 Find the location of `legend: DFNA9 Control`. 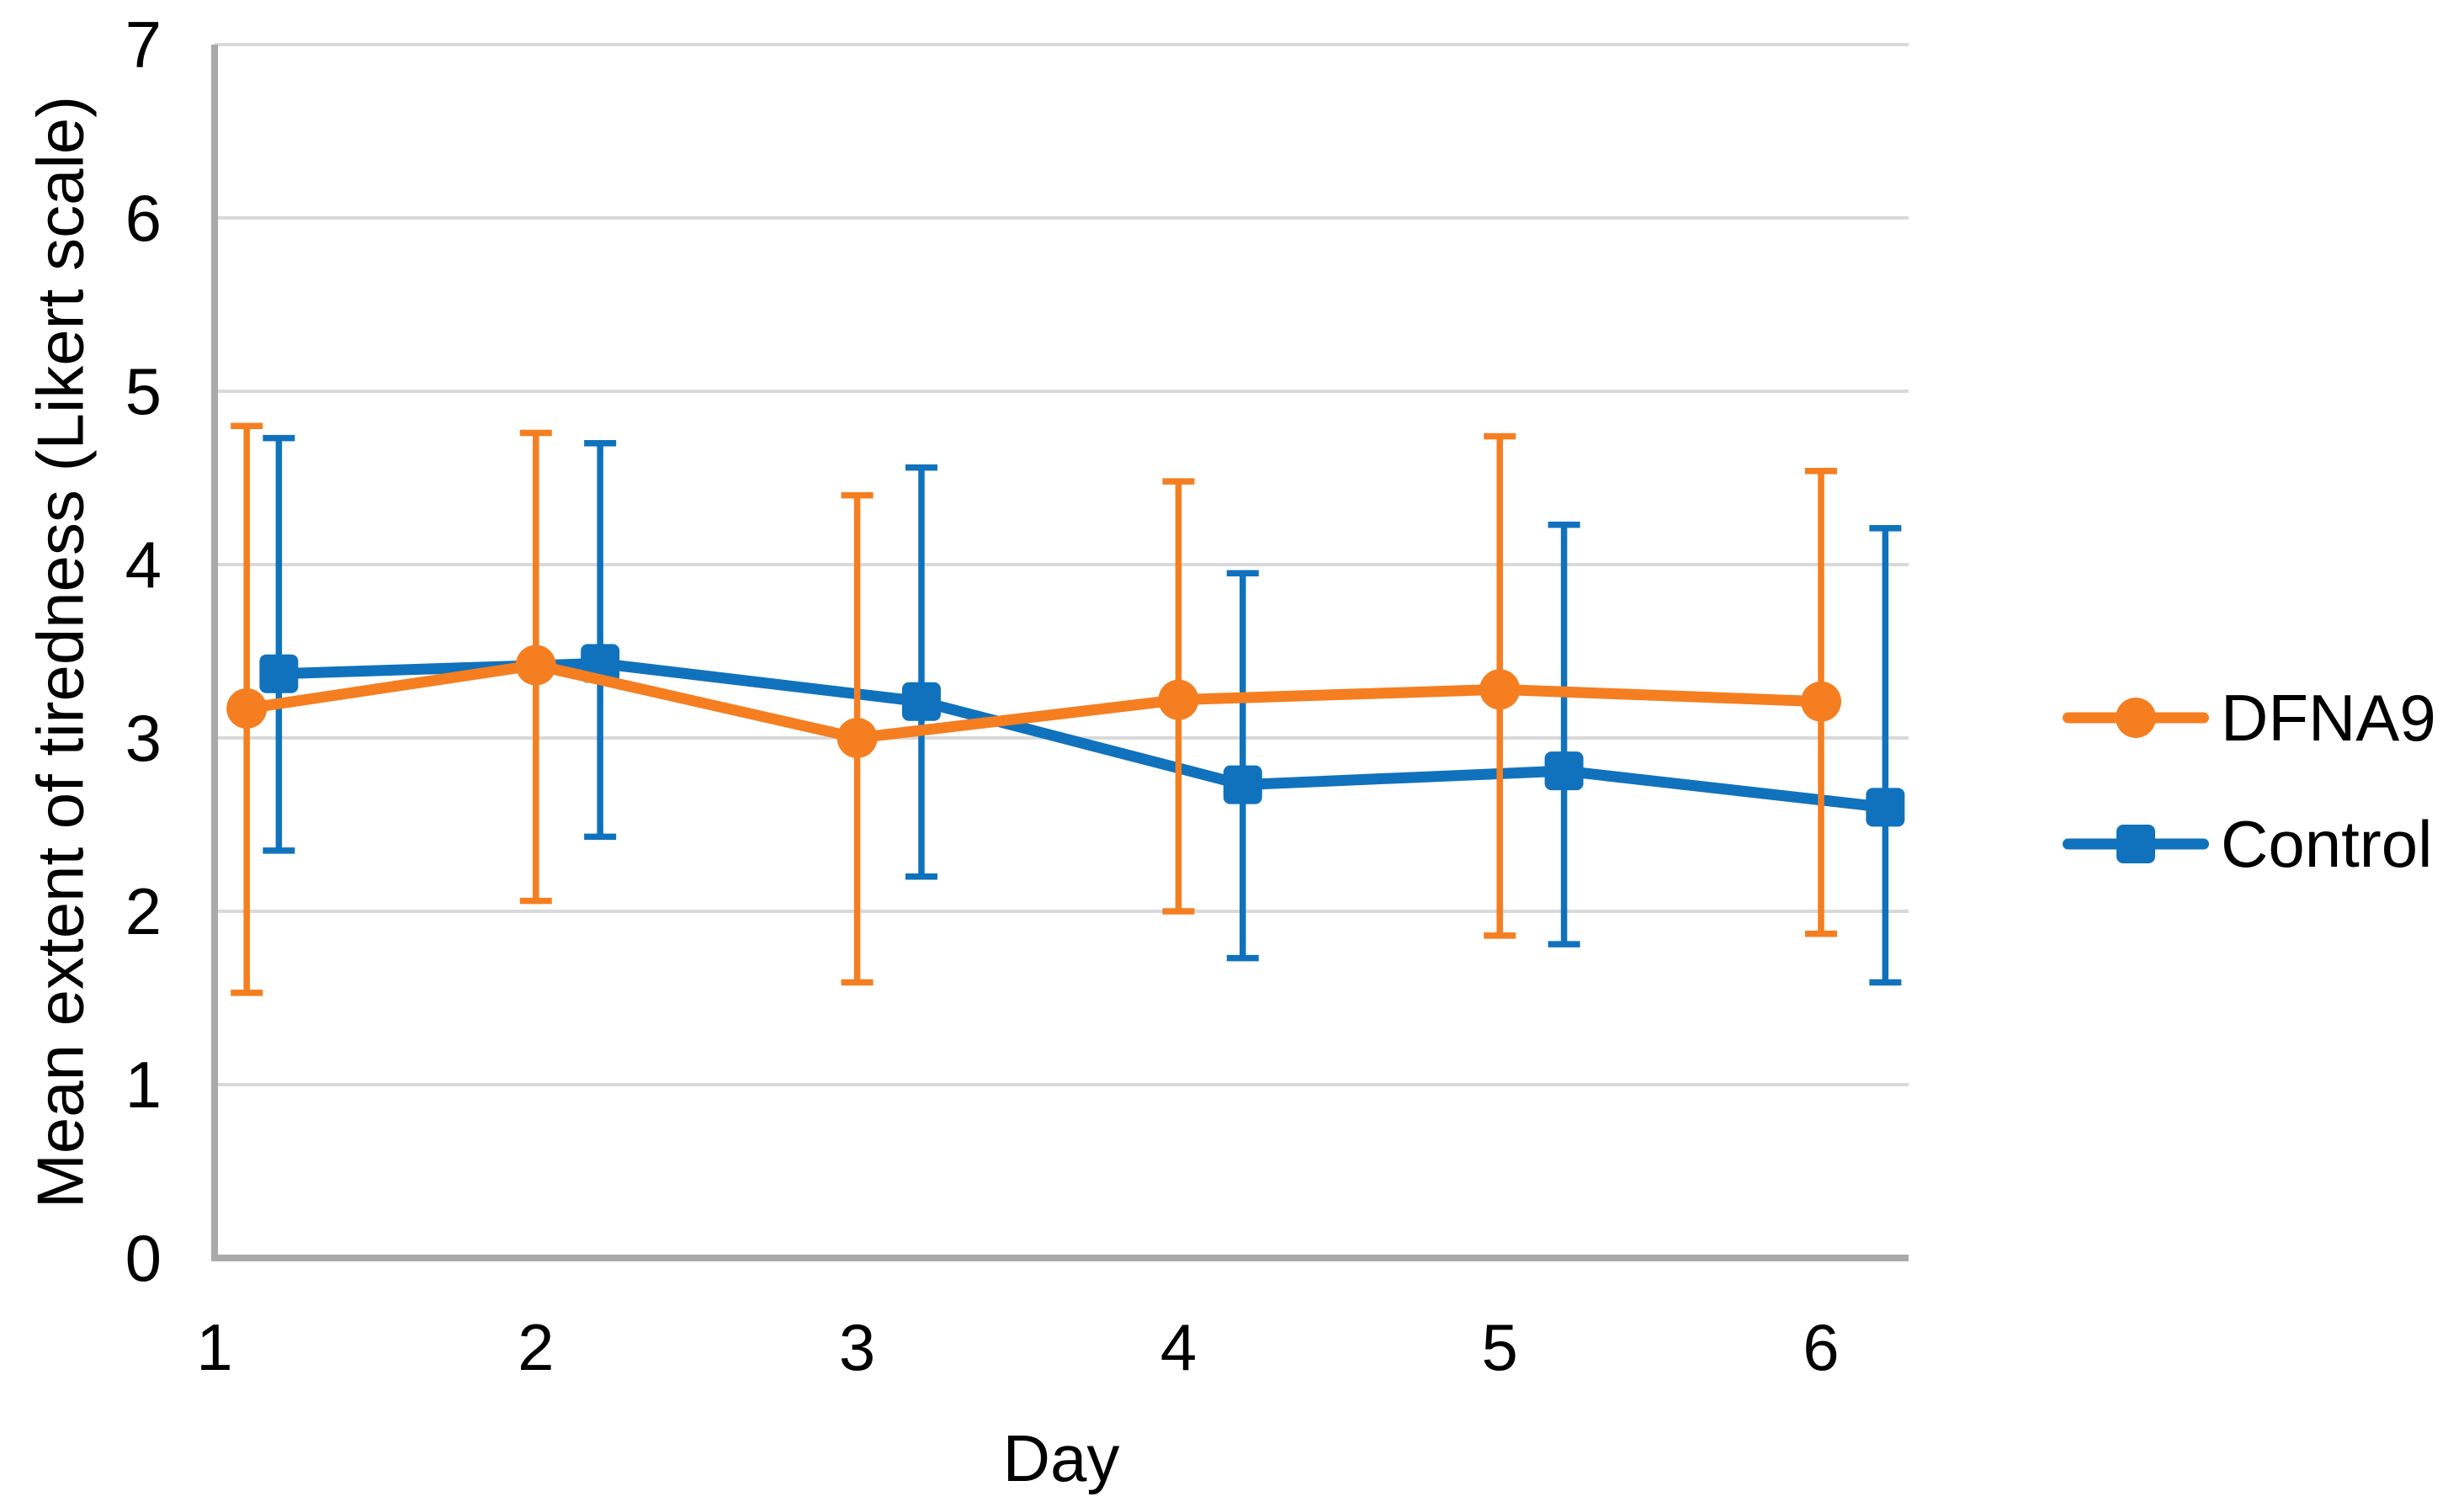

legend: DFNA9 Control is located at coordinates (2249, 781).